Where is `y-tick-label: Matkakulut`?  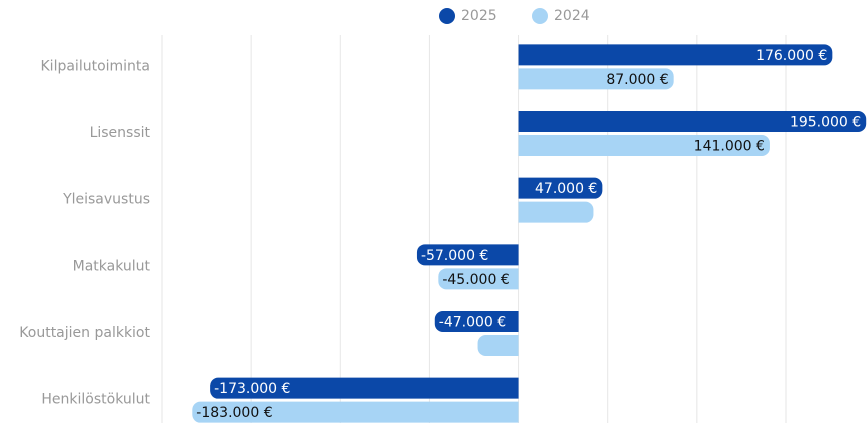 y-tick-label: Matkakulut is located at coordinates (112, 266).